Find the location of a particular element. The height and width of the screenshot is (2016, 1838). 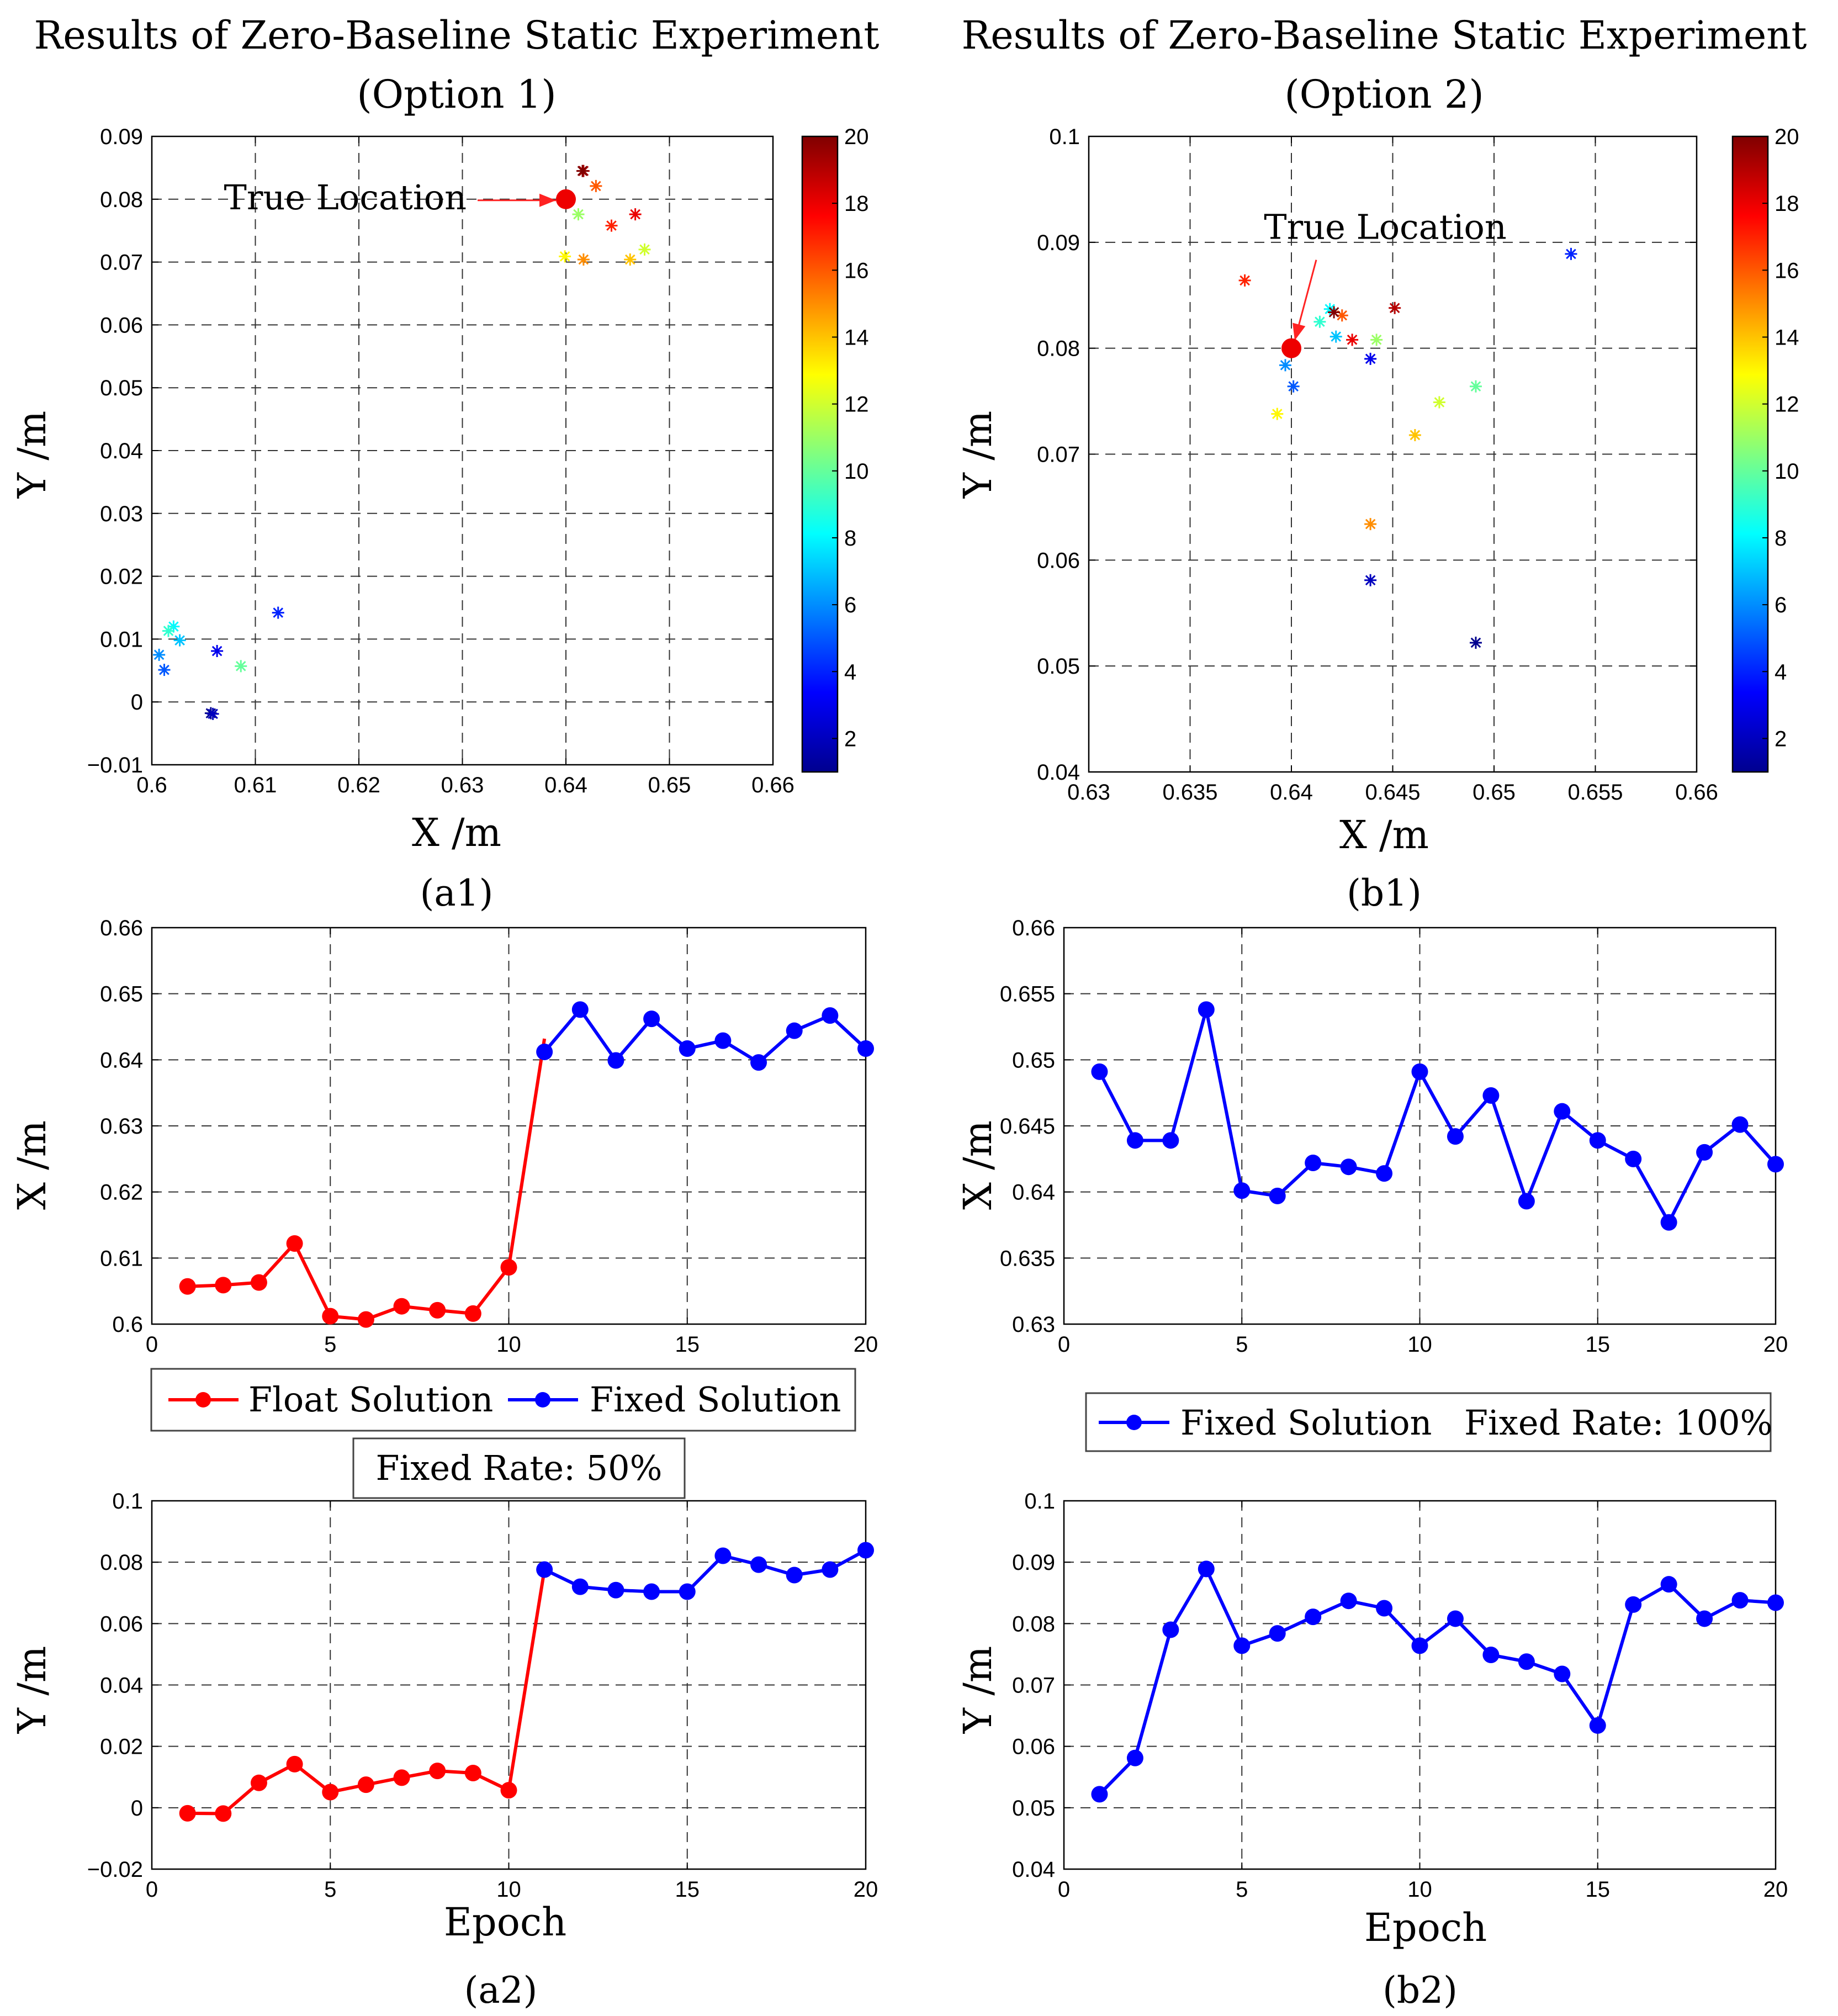

b1-y-tick-label: 0.06 is located at coordinates (1058, 560).